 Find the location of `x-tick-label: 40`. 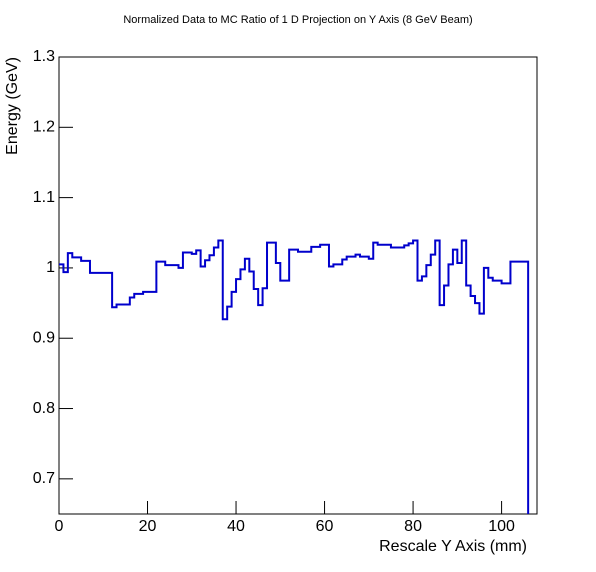

x-tick-label: 40 is located at coordinates (236, 526).